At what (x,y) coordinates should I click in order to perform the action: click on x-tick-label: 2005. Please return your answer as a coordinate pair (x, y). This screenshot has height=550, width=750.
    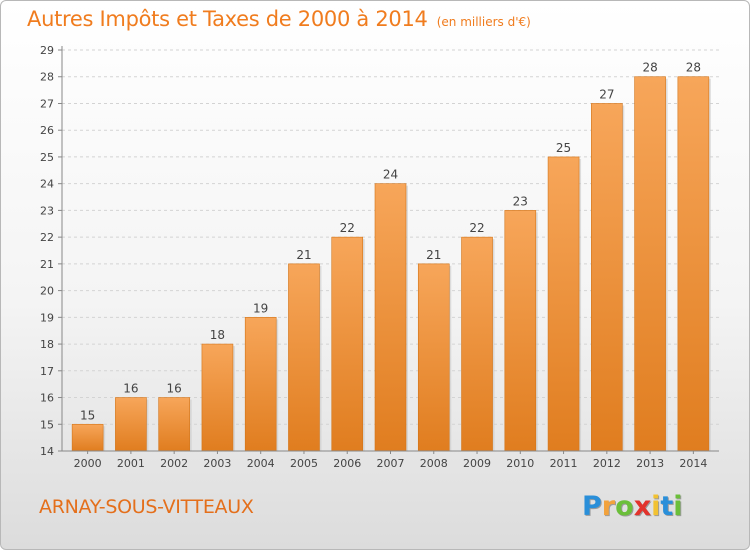
    Looking at the image, I should click on (304, 463).